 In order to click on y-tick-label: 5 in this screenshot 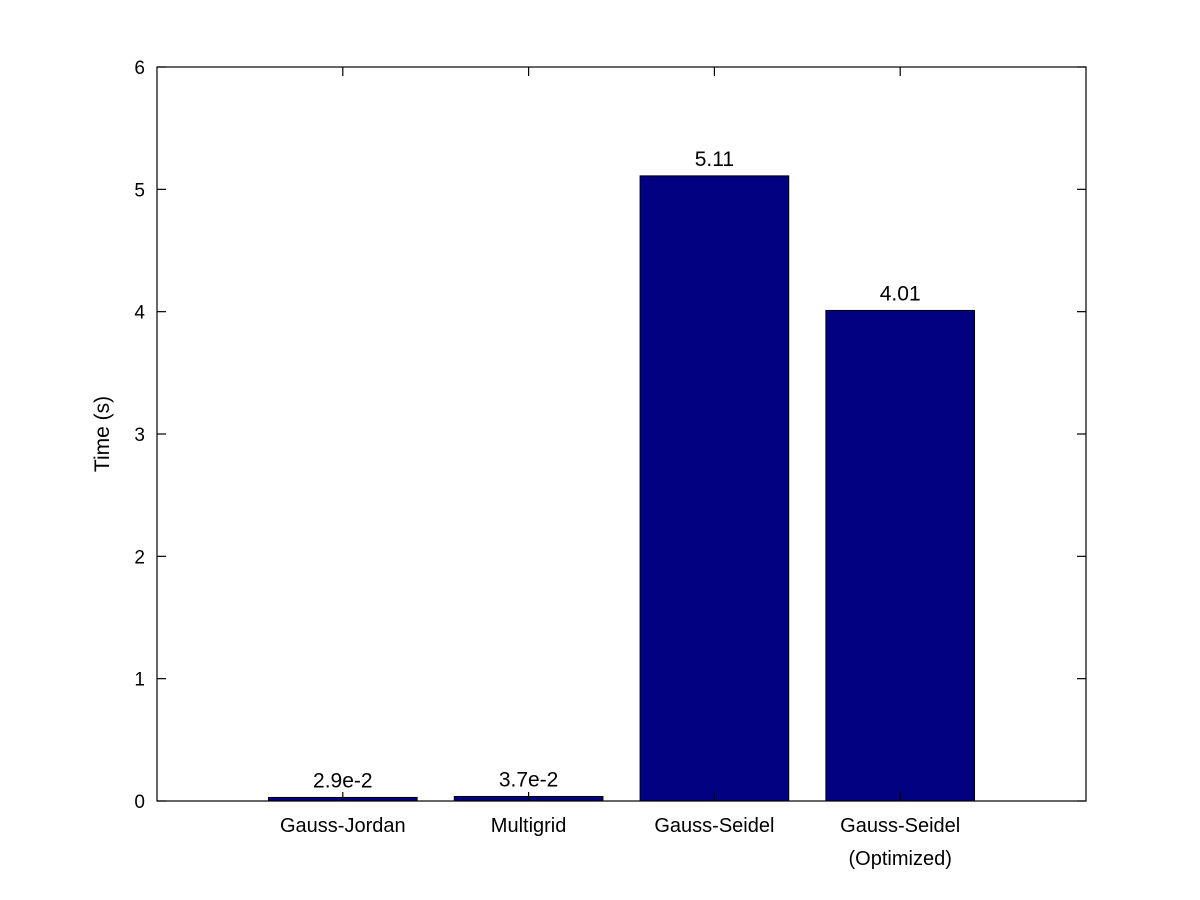, I will do `click(139, 190)`.